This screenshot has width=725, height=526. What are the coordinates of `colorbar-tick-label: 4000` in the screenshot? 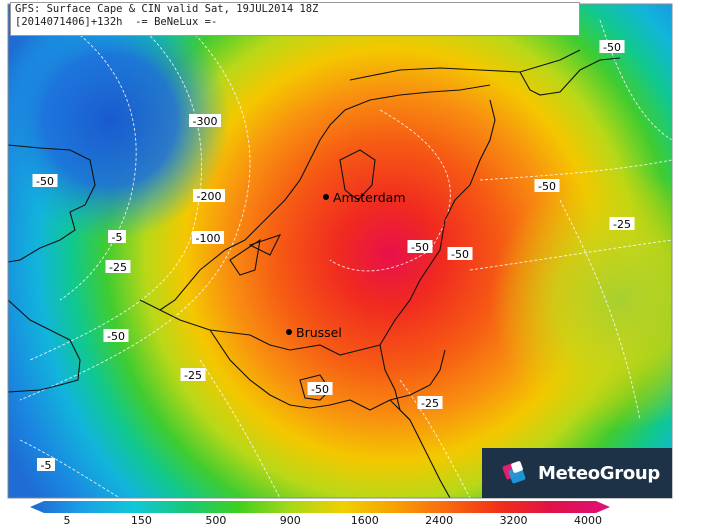 It's located at (588, 520).